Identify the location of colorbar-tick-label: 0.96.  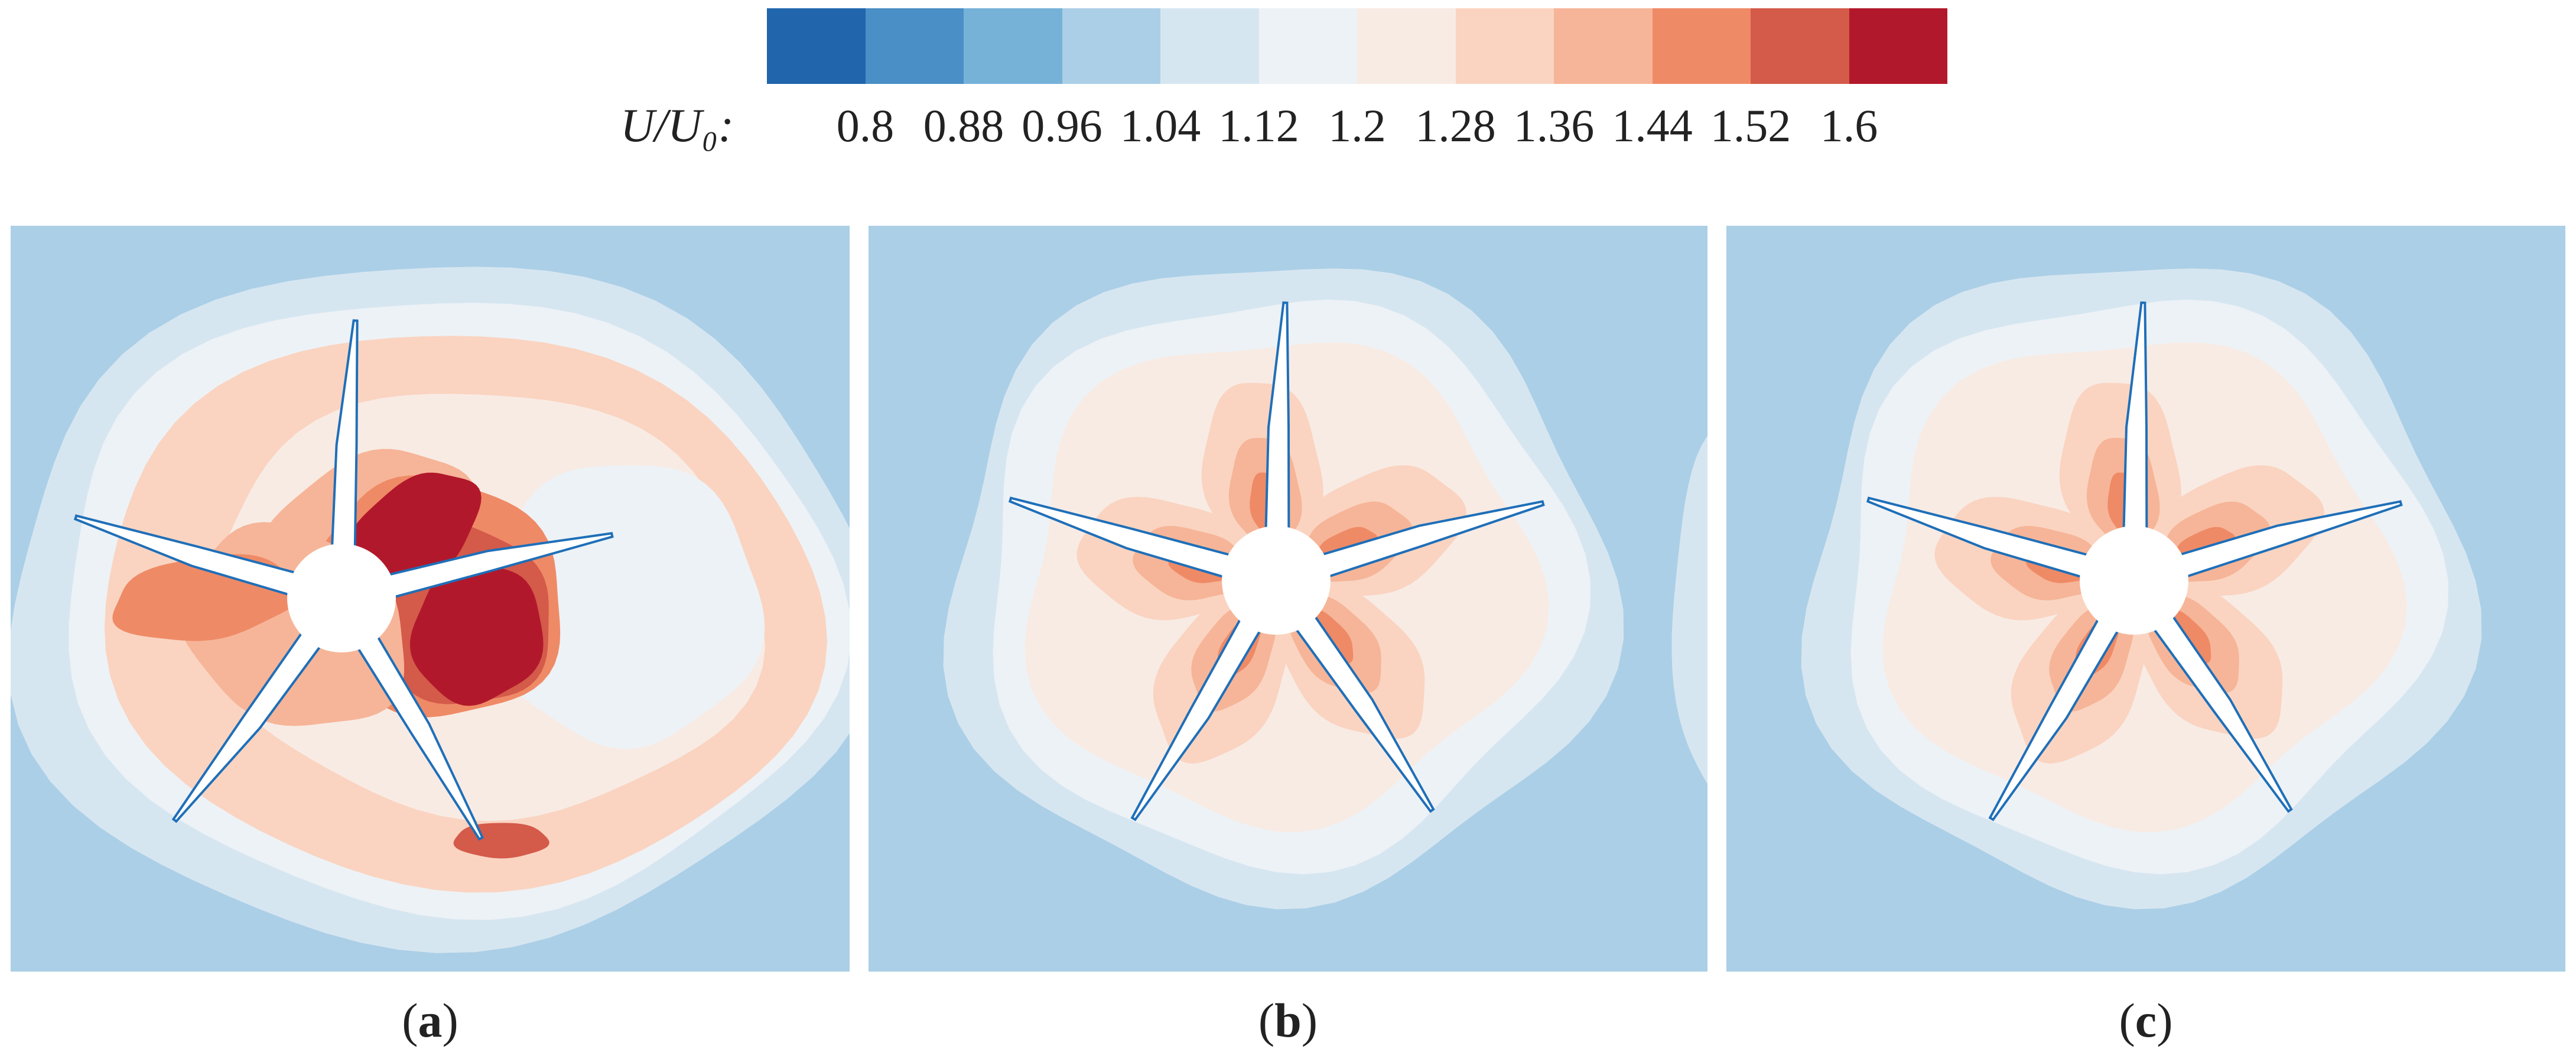
(1062, 125).